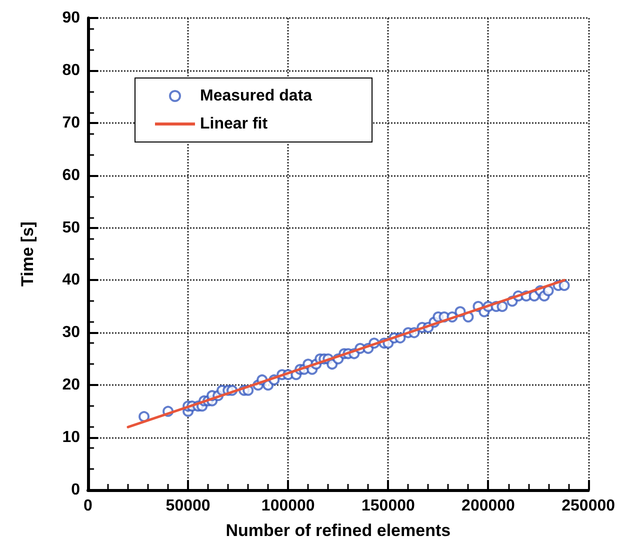 This screenshot has height=547, width=618. What do you see at coordinates (256, 96) in the screenshot?
I see `legend-label: Measured data` at bounding box center [256, 96].